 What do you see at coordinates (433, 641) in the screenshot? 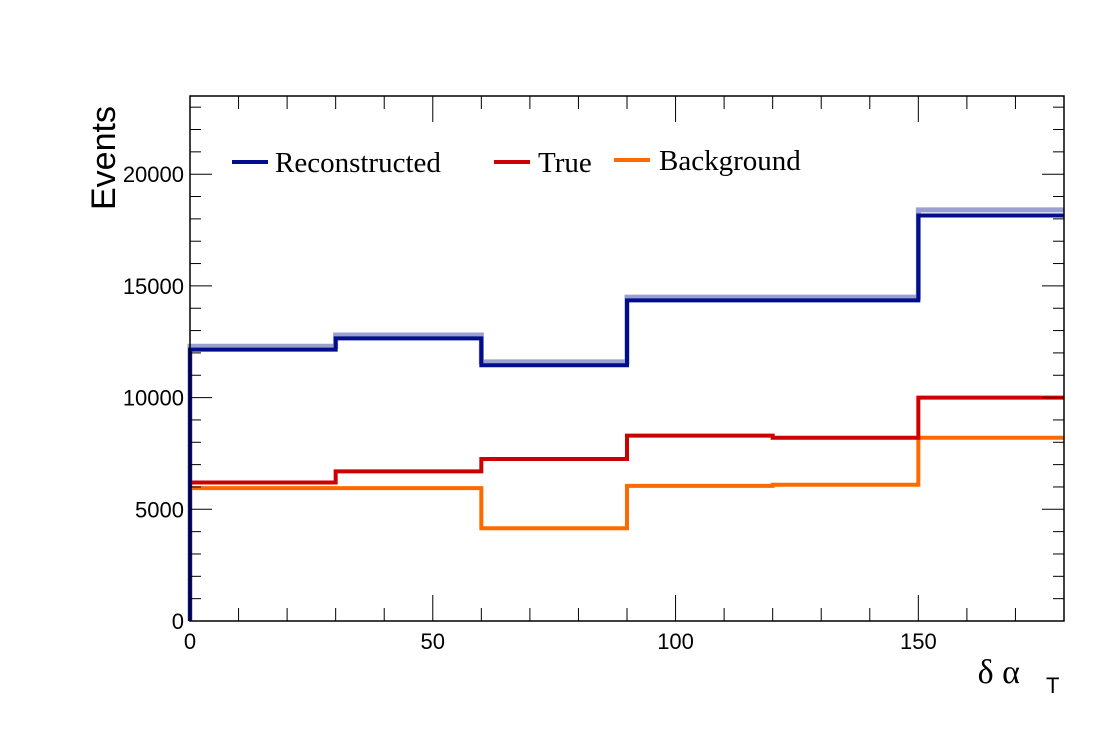
I see `x-tick-label: 50` at bounding box center [433, 641].